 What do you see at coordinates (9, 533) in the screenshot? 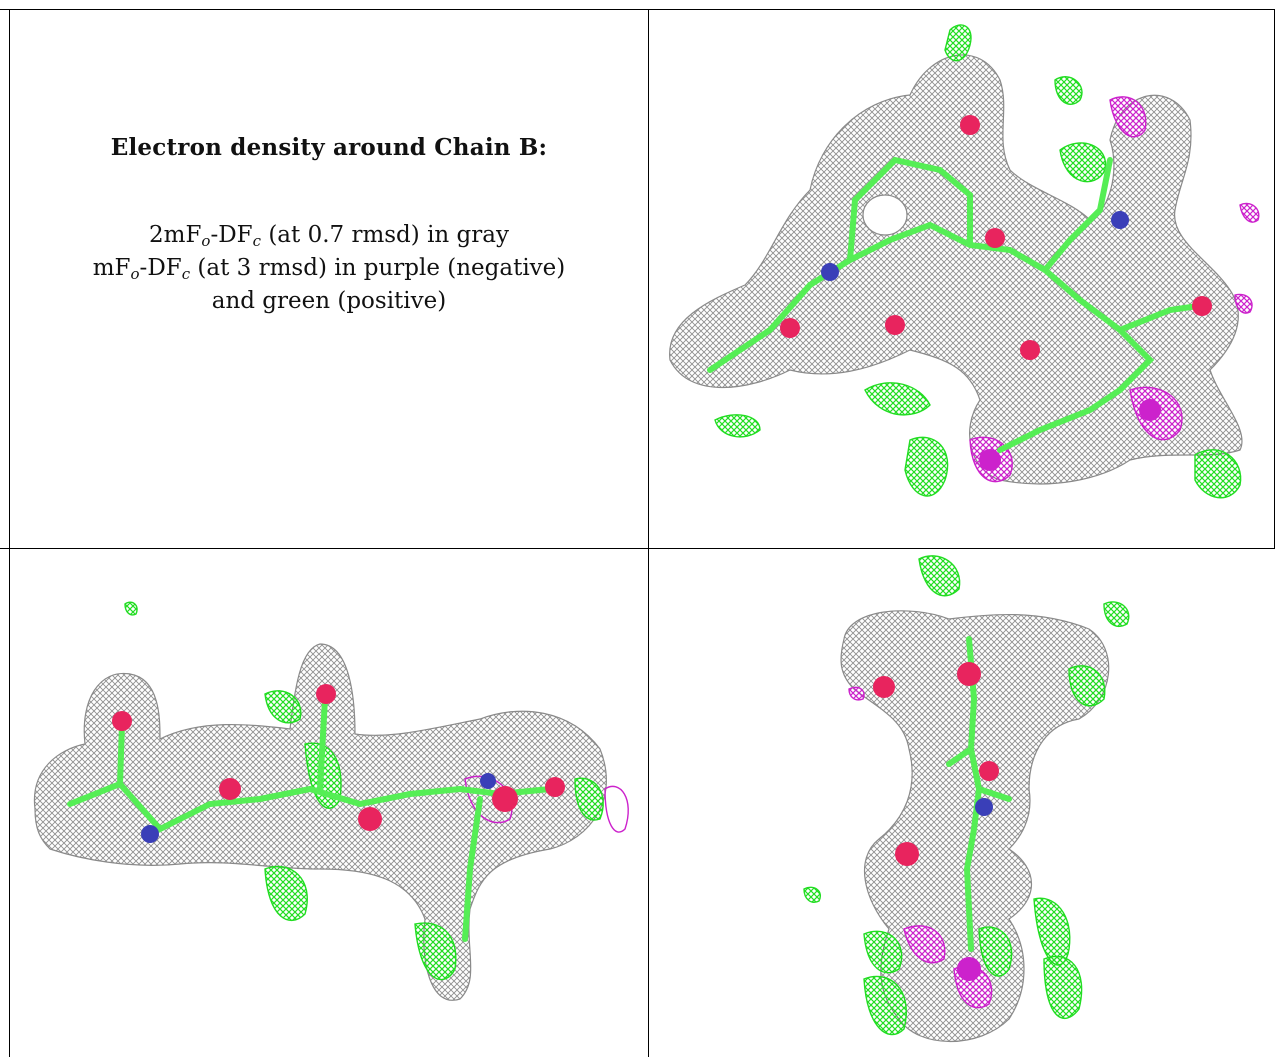
I see `table-border-left` at bounding box center [9, 533].